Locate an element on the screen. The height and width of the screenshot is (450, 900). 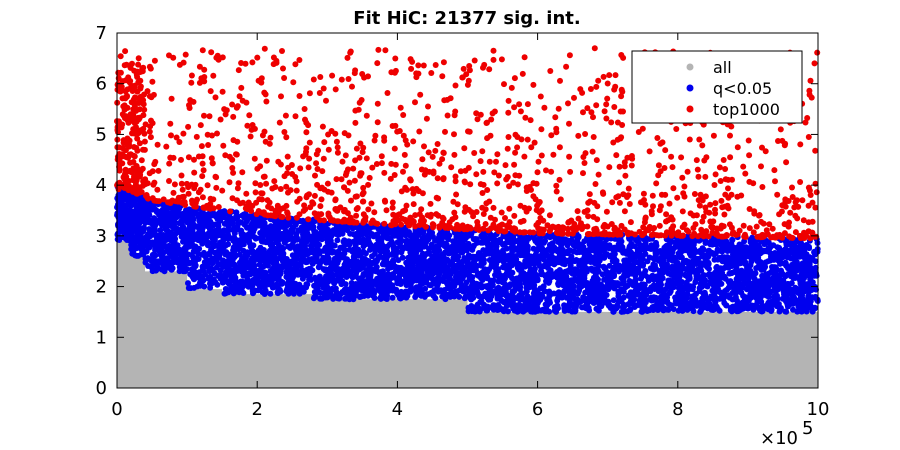
chart-title: Fit HiC: 21377 sig. int. is located at coordinates (466, 18).